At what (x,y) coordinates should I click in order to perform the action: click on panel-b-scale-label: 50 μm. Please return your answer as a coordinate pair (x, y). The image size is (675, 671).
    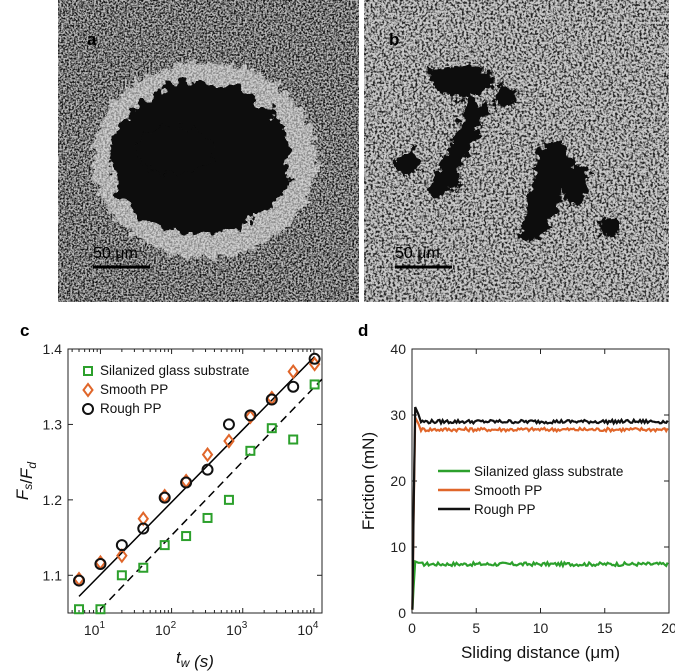
    Looking at the image, I should click on (417, 253).